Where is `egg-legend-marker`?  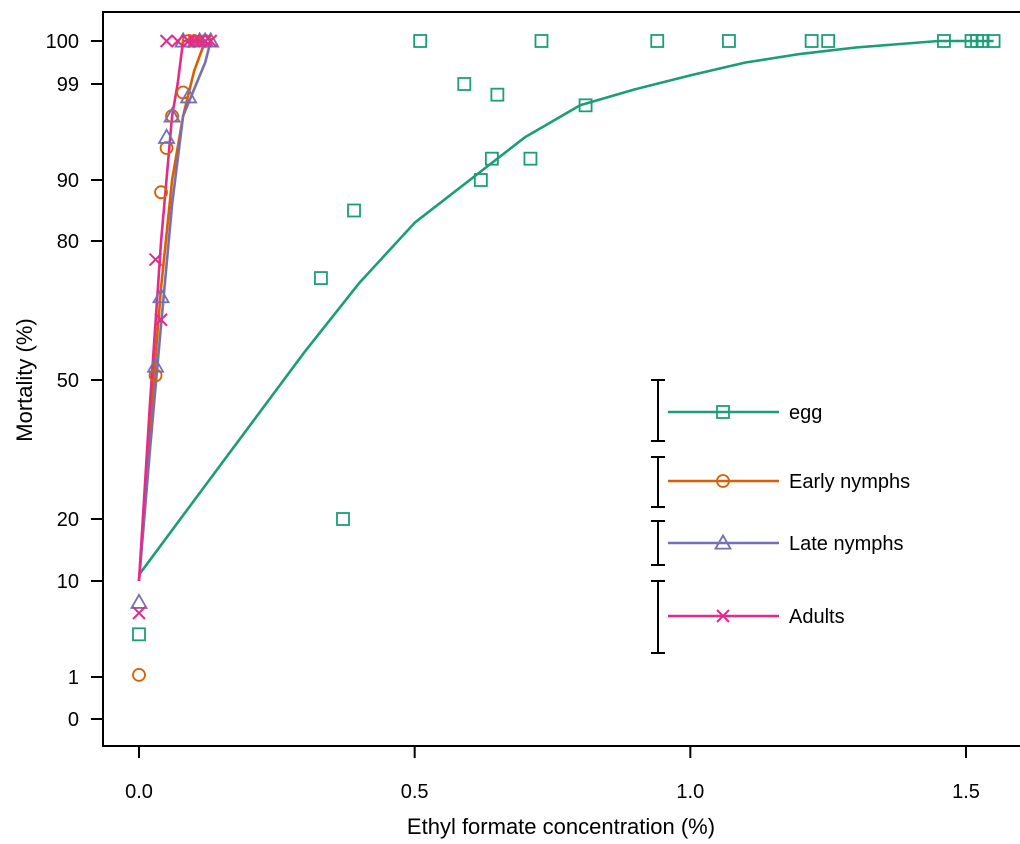 egg-legend-marker is located at coordinates (723, 412).